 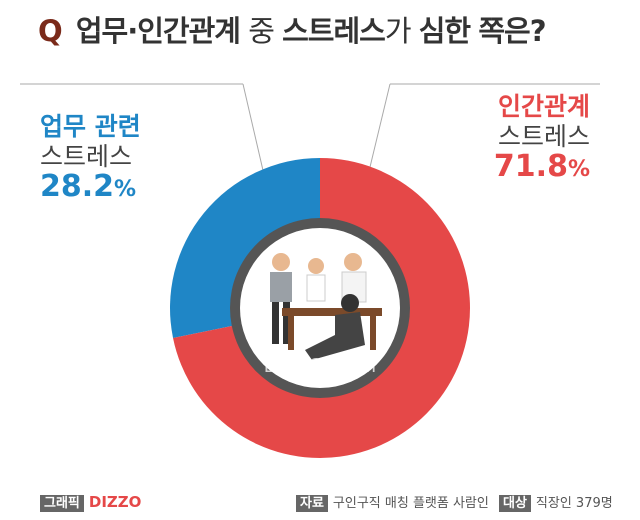 I want to click on label-work: 업무 관련 스트레스 28.2%, so click(x=90, y=158).